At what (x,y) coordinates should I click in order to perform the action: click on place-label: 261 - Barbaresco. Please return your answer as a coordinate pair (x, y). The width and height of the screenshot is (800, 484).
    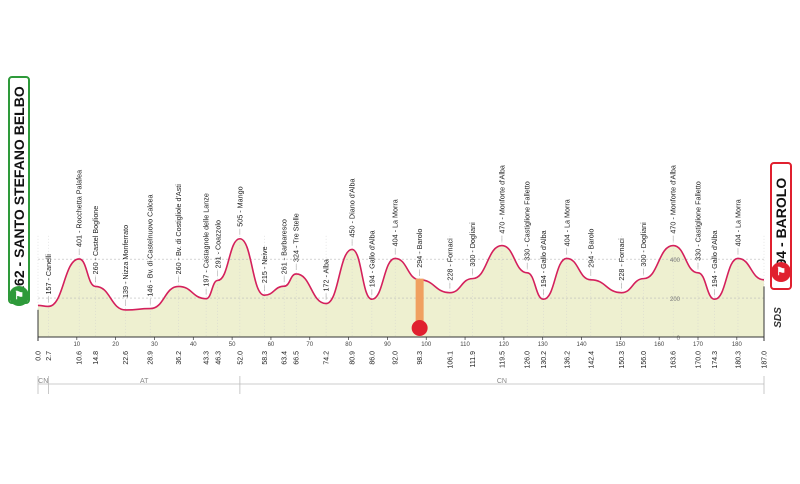
    Looking at the image, I should click on (284, 246).